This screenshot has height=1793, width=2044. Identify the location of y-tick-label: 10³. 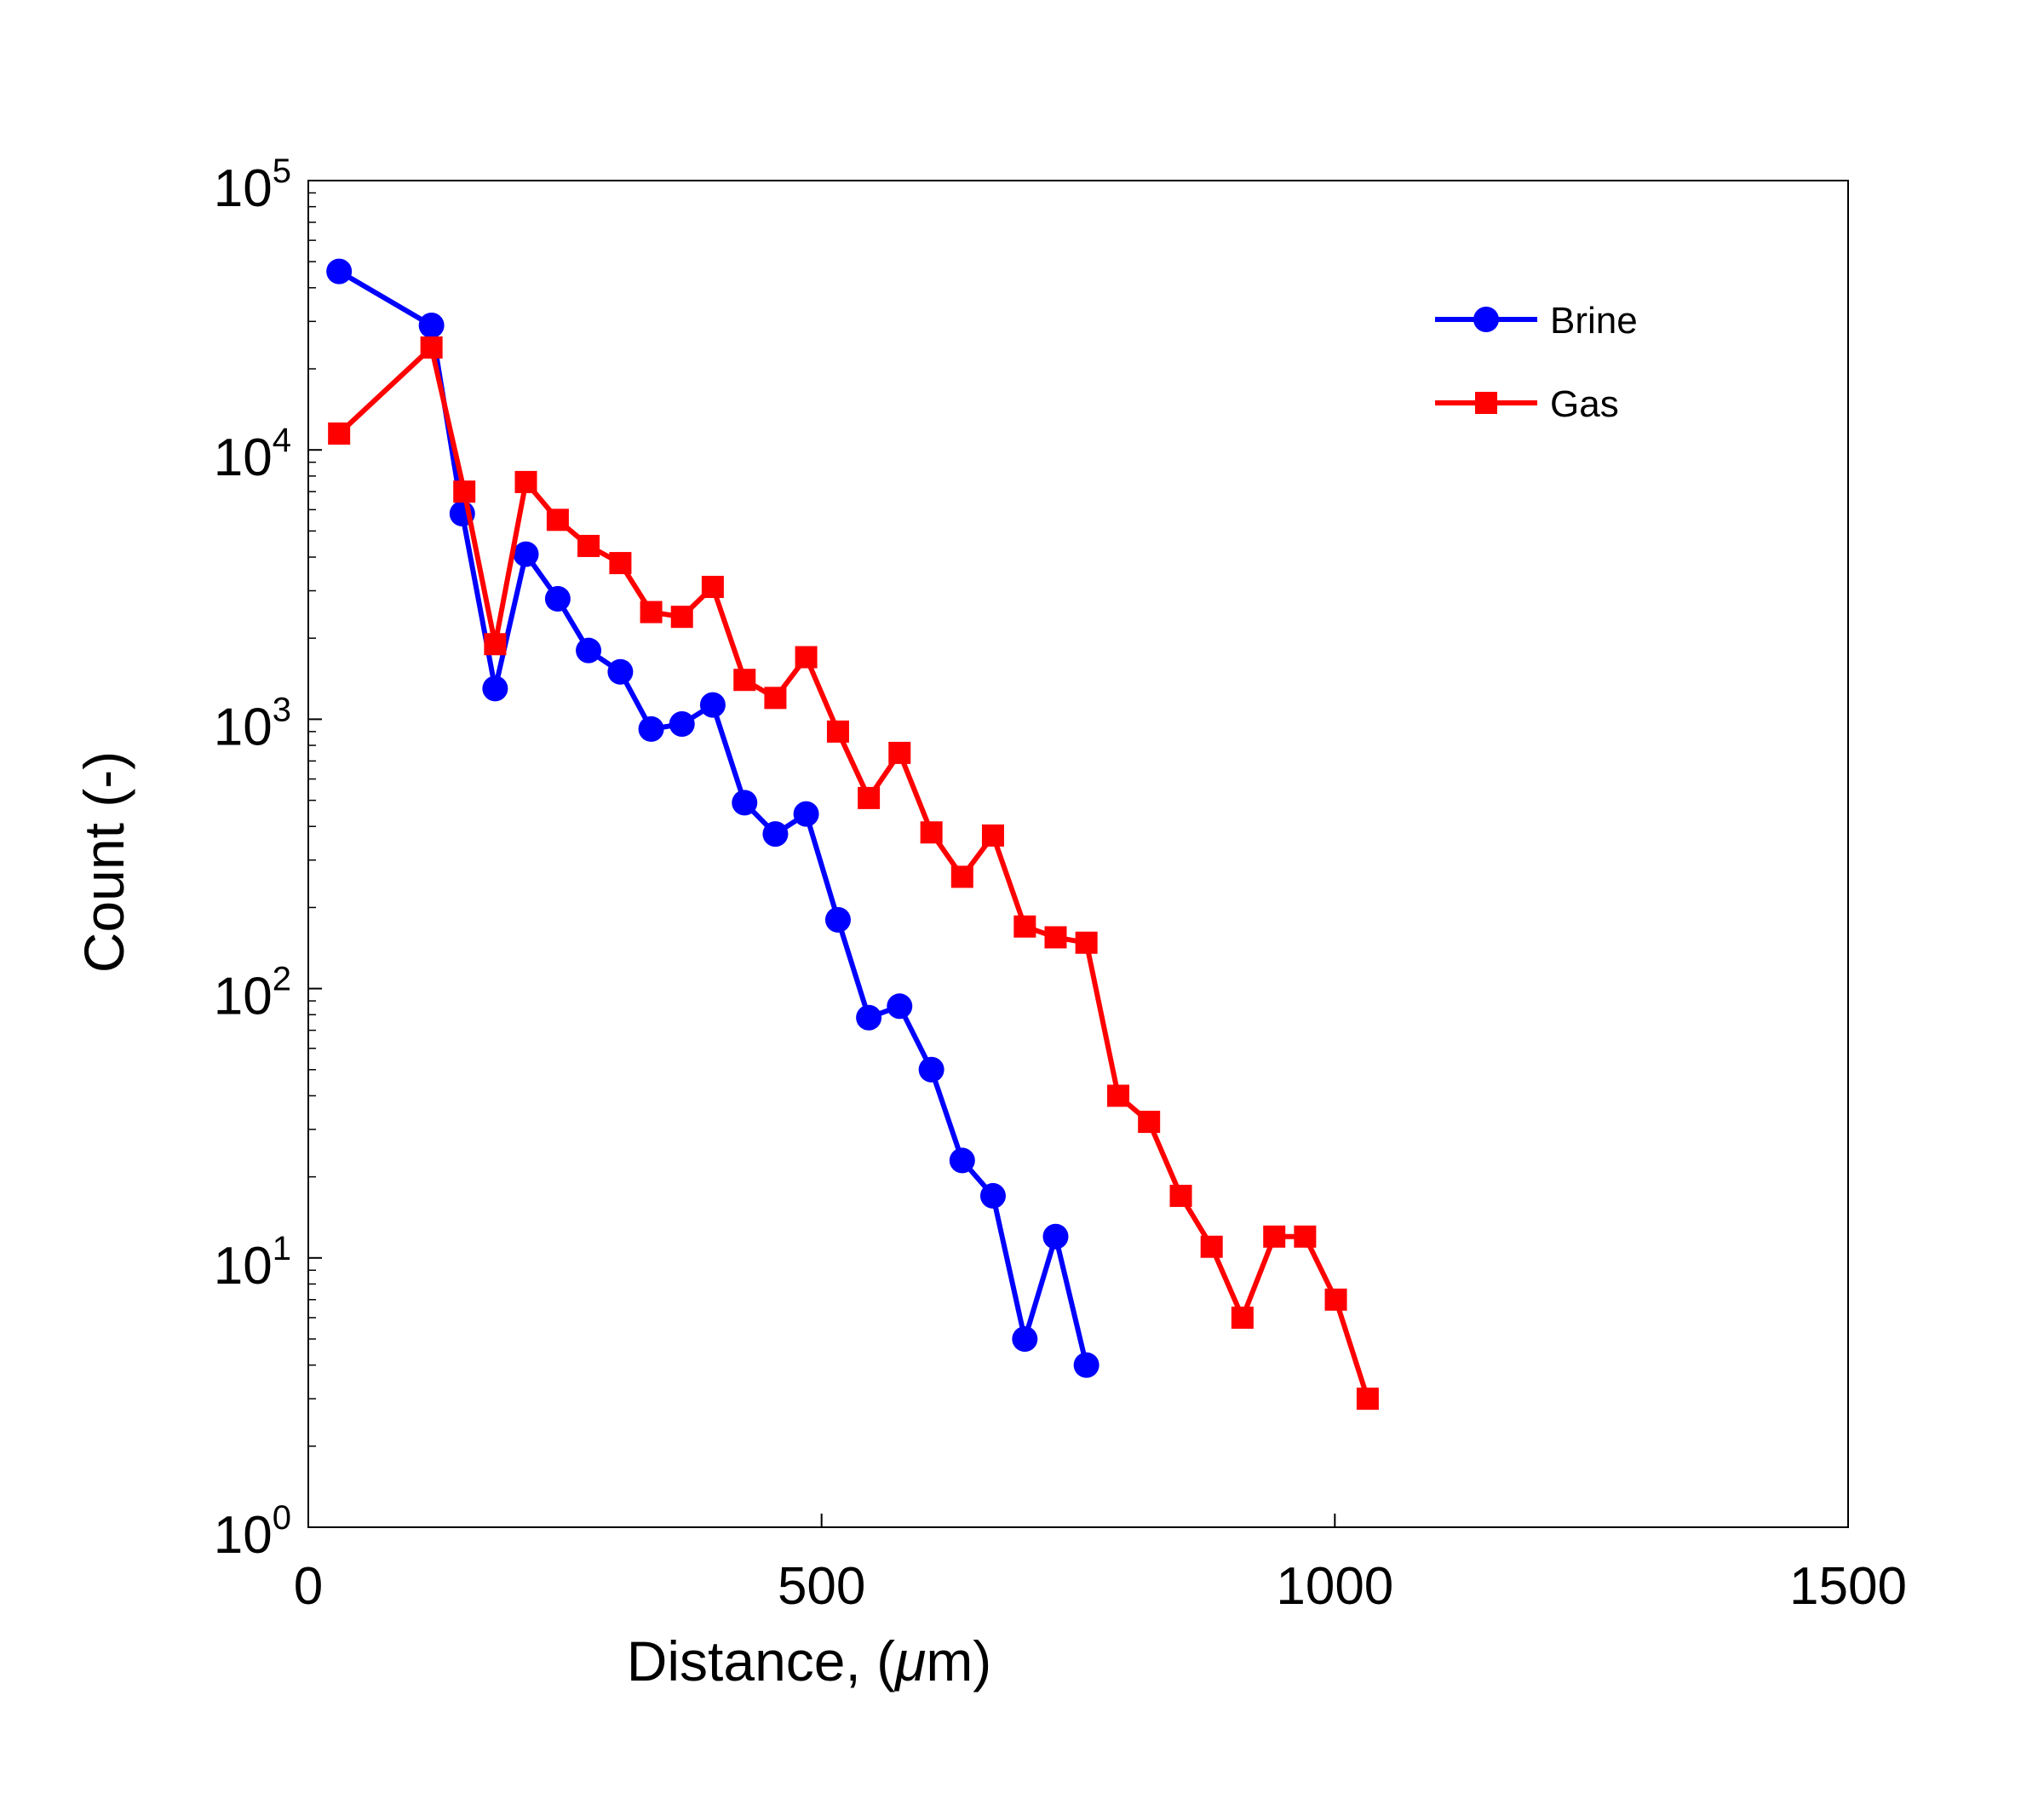
(252, 724).